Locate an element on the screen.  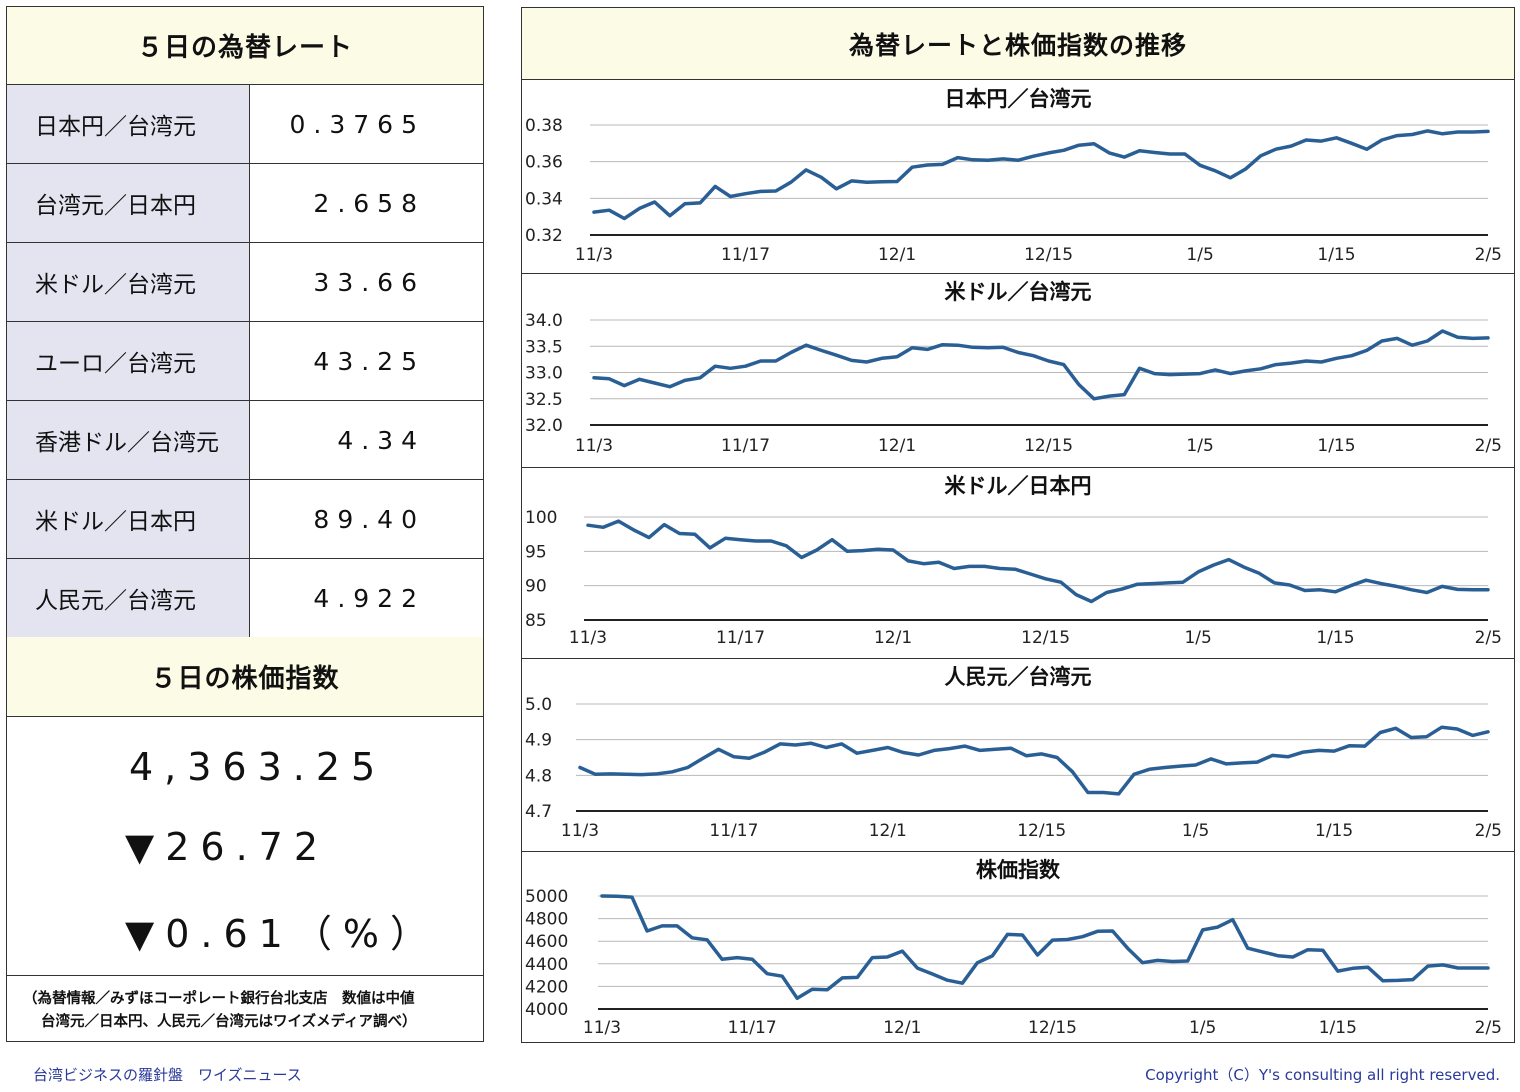
y-tick-label: 4.7 is located at coordinates (538, 812).